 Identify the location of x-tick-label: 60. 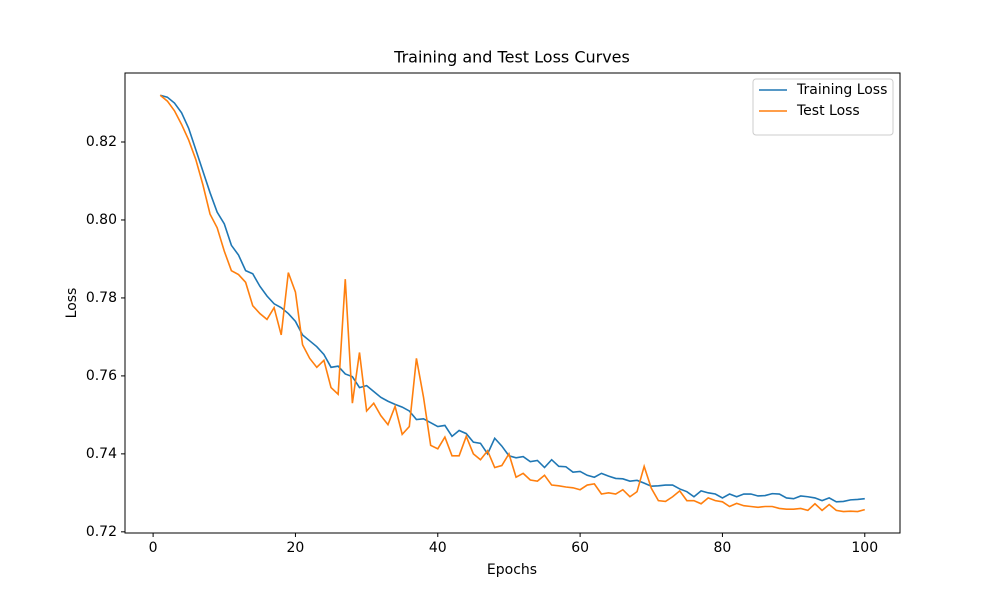
(580, 548).